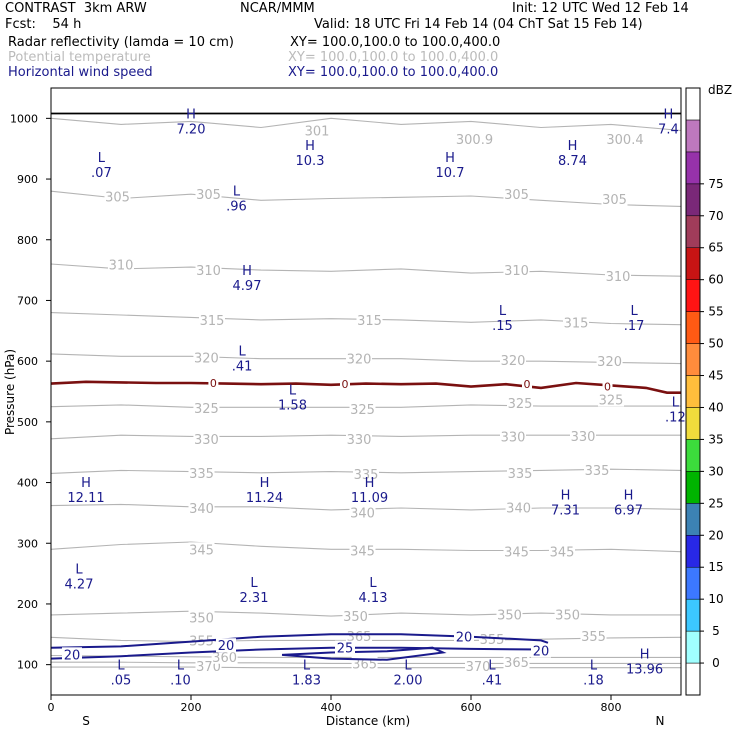 The height and width of the screenshot is (740, 740). Describe the element at coordinates (27, 543) in the screenshot. I see `y-tick-label: 300` at that location.